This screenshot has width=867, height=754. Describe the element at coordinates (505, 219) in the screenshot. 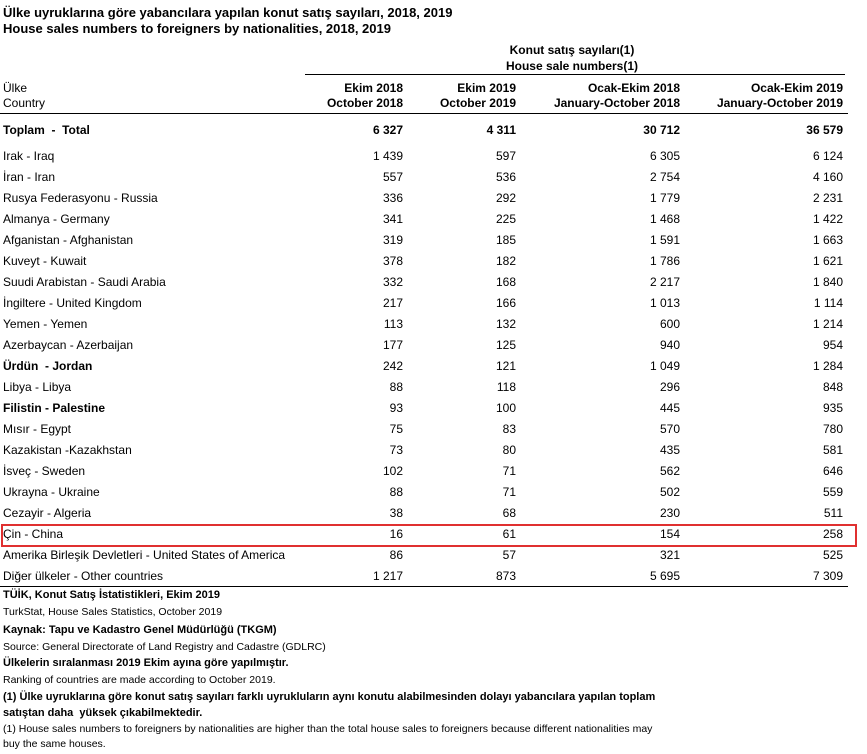

I see `cell: 225` at that location.